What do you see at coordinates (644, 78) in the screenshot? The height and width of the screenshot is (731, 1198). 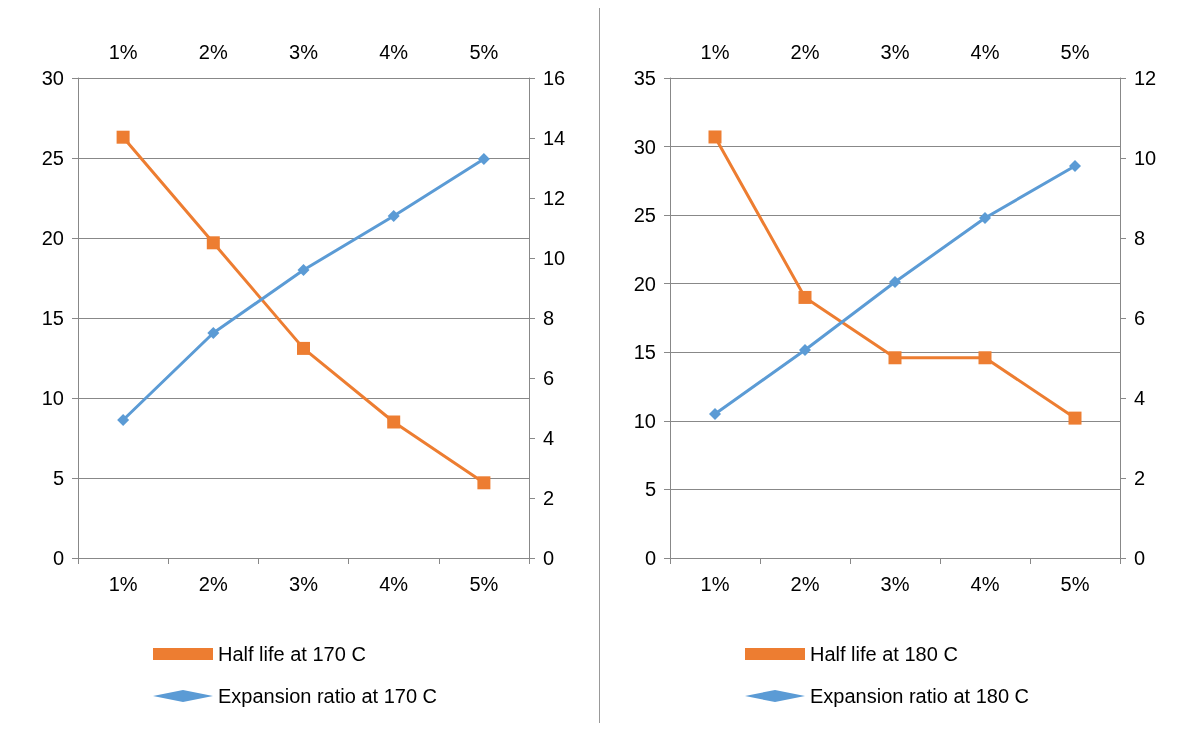 I see `y-tick-label: 35` at bounding box center [644, 78].